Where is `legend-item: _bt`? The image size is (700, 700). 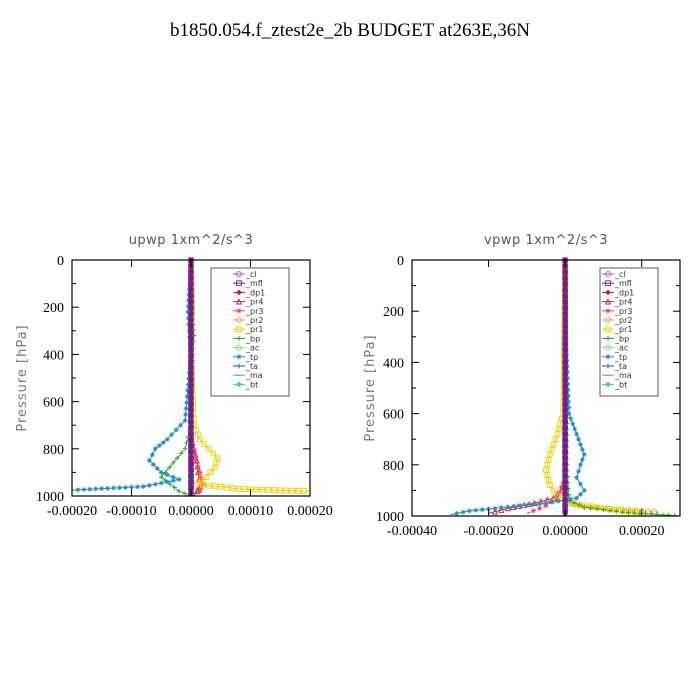
legend-item: _bt is located at coordinates (614, 384).